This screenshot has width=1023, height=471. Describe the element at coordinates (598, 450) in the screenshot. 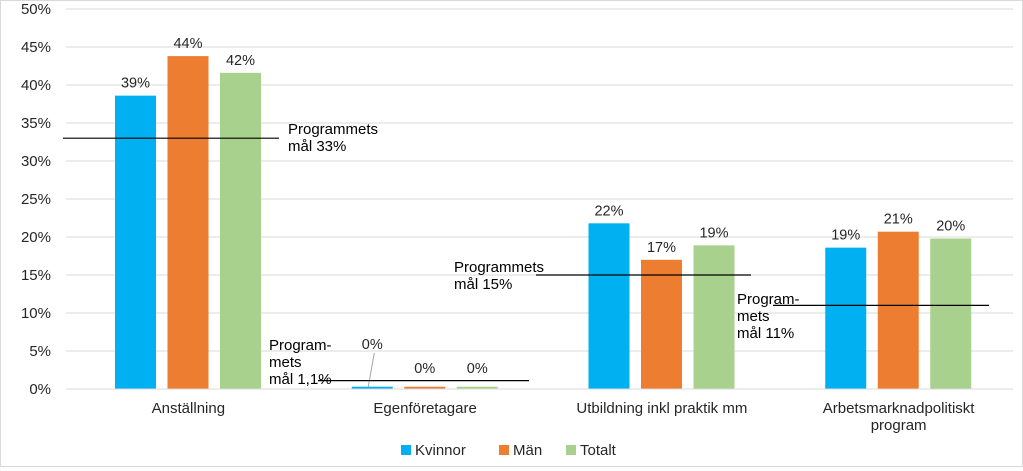

I see `legend-label: Totalt` at that location.